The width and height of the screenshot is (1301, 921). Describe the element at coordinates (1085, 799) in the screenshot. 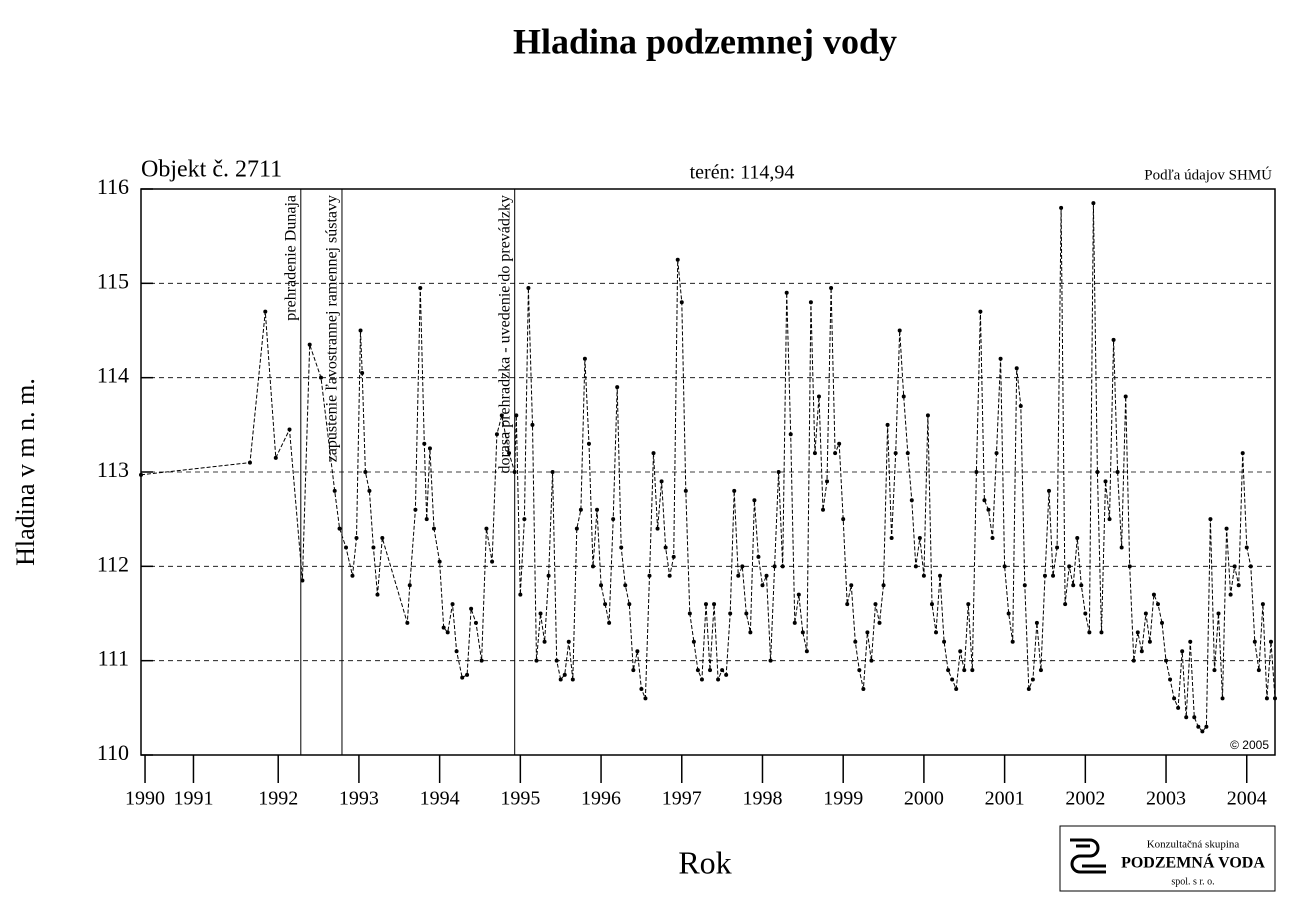

I see `x-tick-label: 2002` at that location.